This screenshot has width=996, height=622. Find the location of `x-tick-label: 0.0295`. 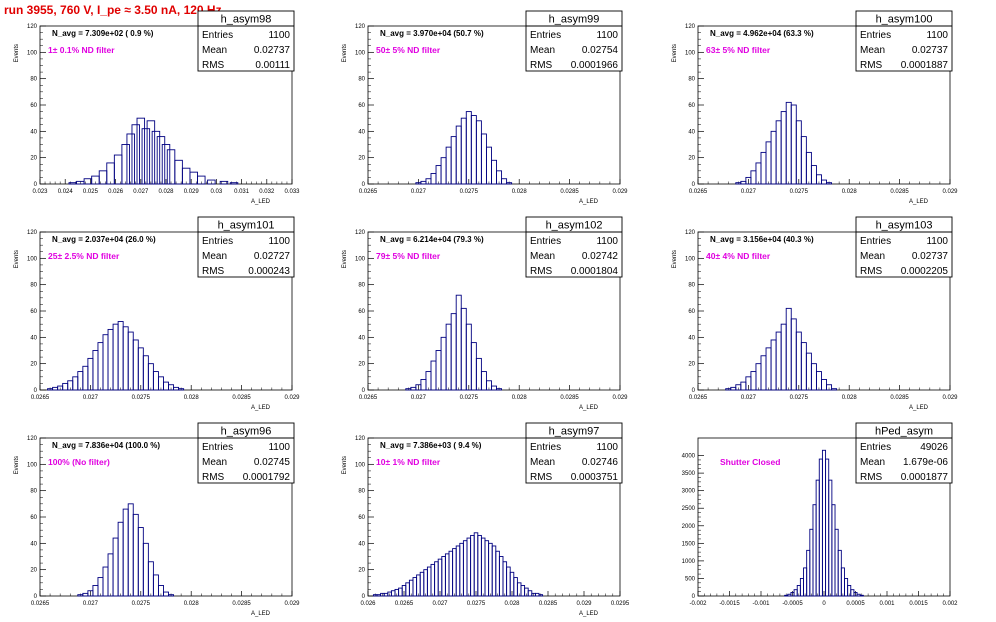

x-tick-label: 0.0295 is located at coordinates (620, 604).